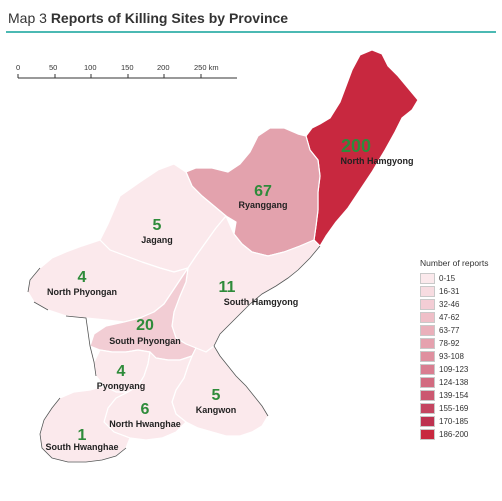 The image size is (502, 501). Describe the element at coordinates (121, 371) in the screenshot. I see `count-pyongyang: 4` at that location.